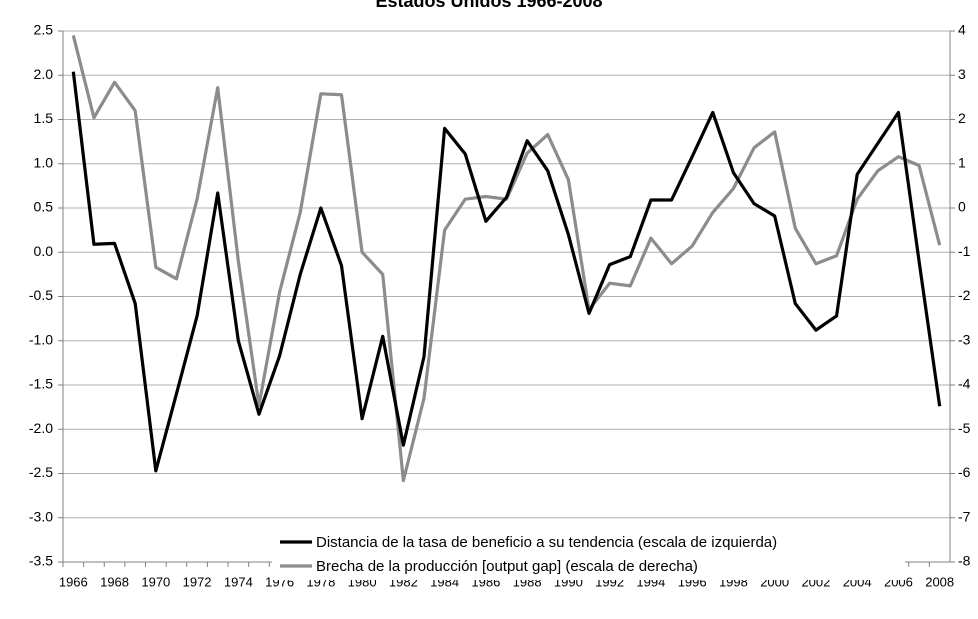 This screenshot has height=619, width=978. Describe the element at coordinates (41, 384) in the screenshot. I see `y-tick-label: -1.5` at that location.